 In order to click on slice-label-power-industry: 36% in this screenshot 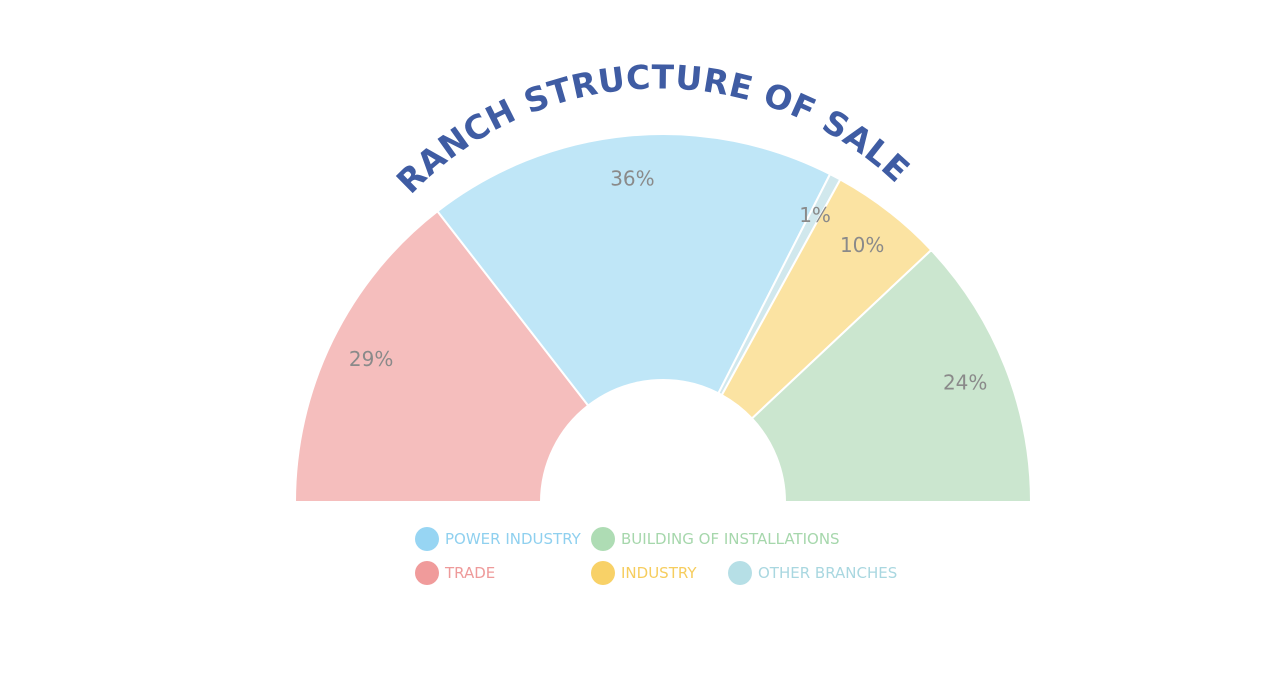, I will do `click(632, 178)`.